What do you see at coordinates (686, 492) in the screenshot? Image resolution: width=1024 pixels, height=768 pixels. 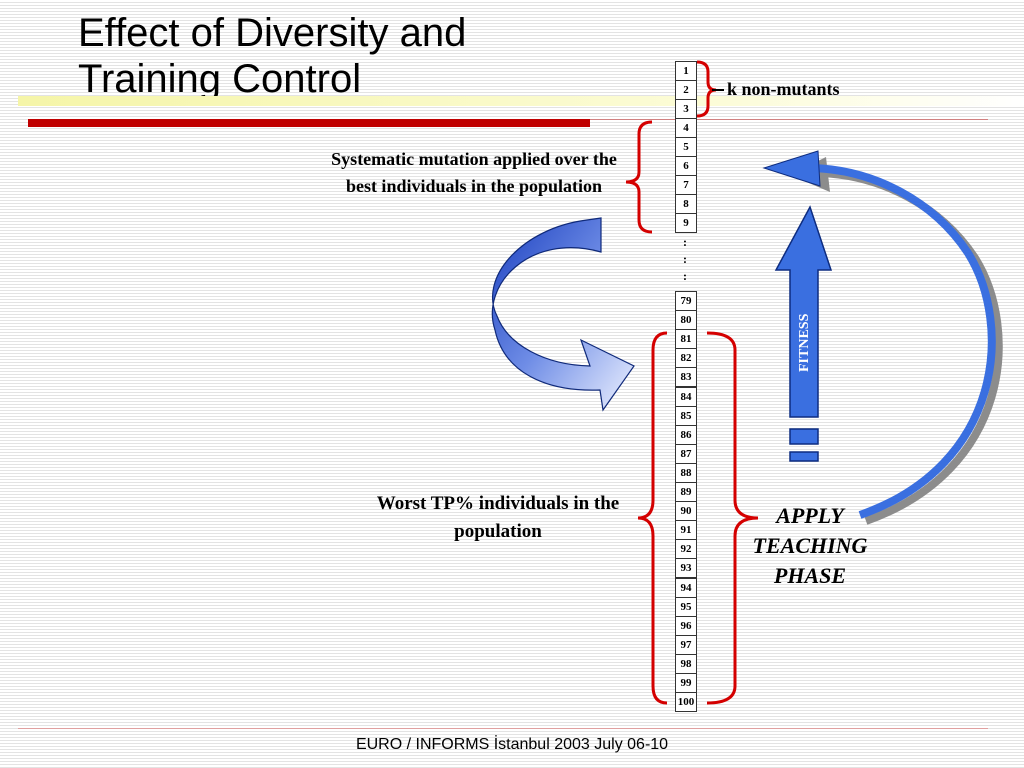 I see `population-cell: 89` at bounding box center [686, 492].